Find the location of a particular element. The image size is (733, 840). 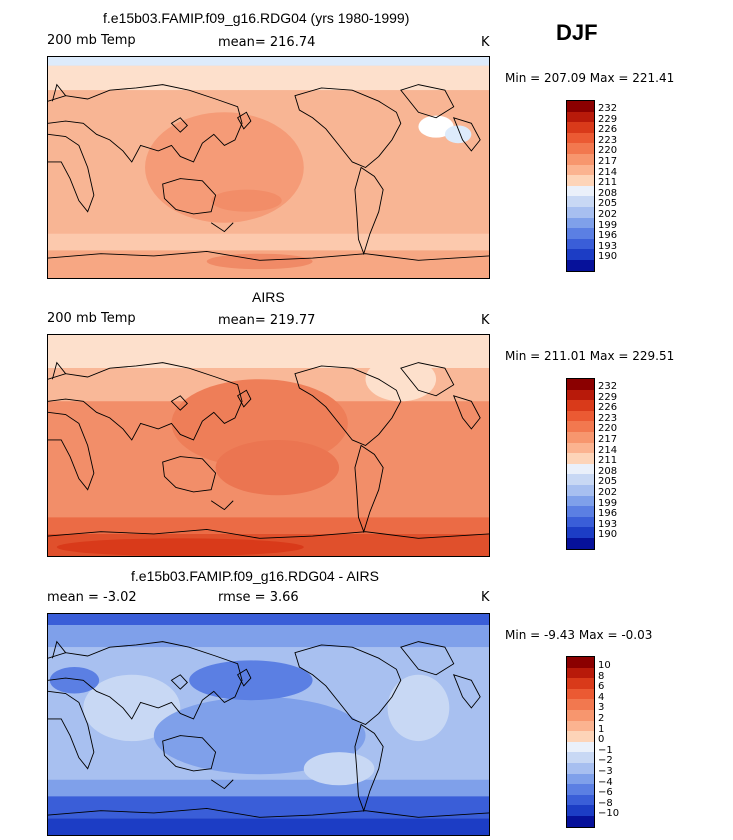

panel-3-units: K is located at coordinates (485, 597).